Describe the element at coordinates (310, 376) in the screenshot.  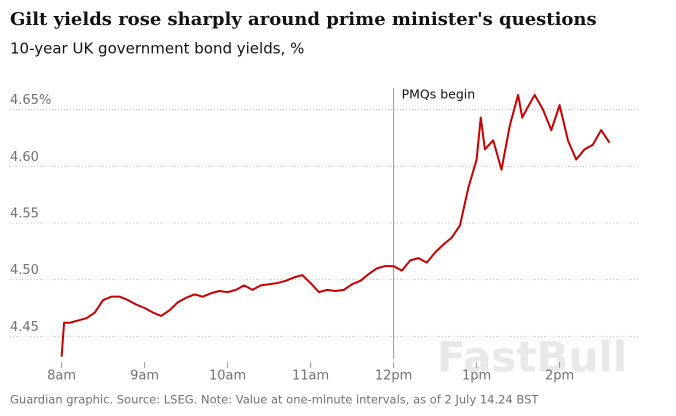
I see `x-tick-label: 11am` at that location.